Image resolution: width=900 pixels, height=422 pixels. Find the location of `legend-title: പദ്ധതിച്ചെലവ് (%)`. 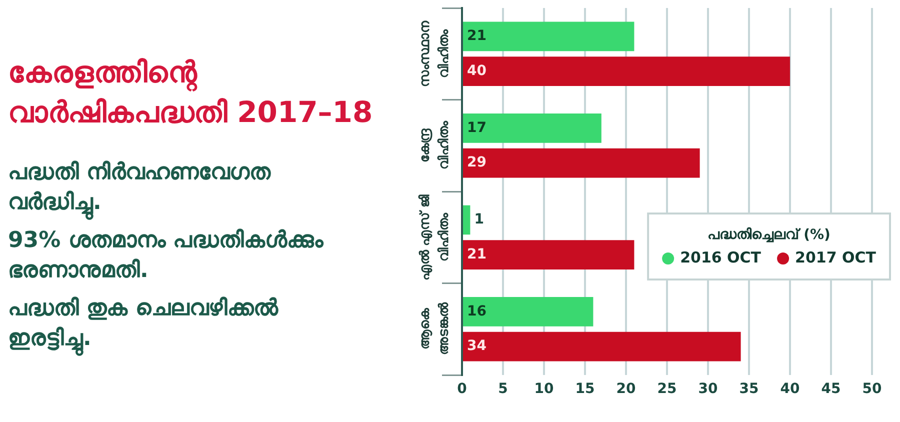

legend-title: പദ്ധതിച്ചെലവ് (%) is located at coordinates (769, 235).